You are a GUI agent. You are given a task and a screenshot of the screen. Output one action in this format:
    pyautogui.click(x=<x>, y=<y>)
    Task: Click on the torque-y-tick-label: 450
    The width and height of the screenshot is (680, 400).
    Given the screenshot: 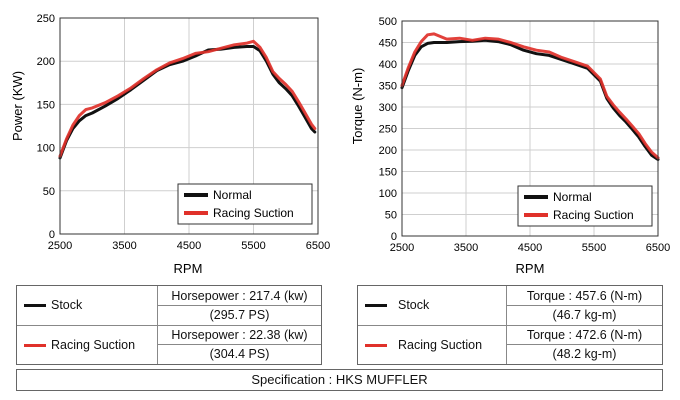 What is the action you would take?
    pyautogui.click(x=388, y=44)
    